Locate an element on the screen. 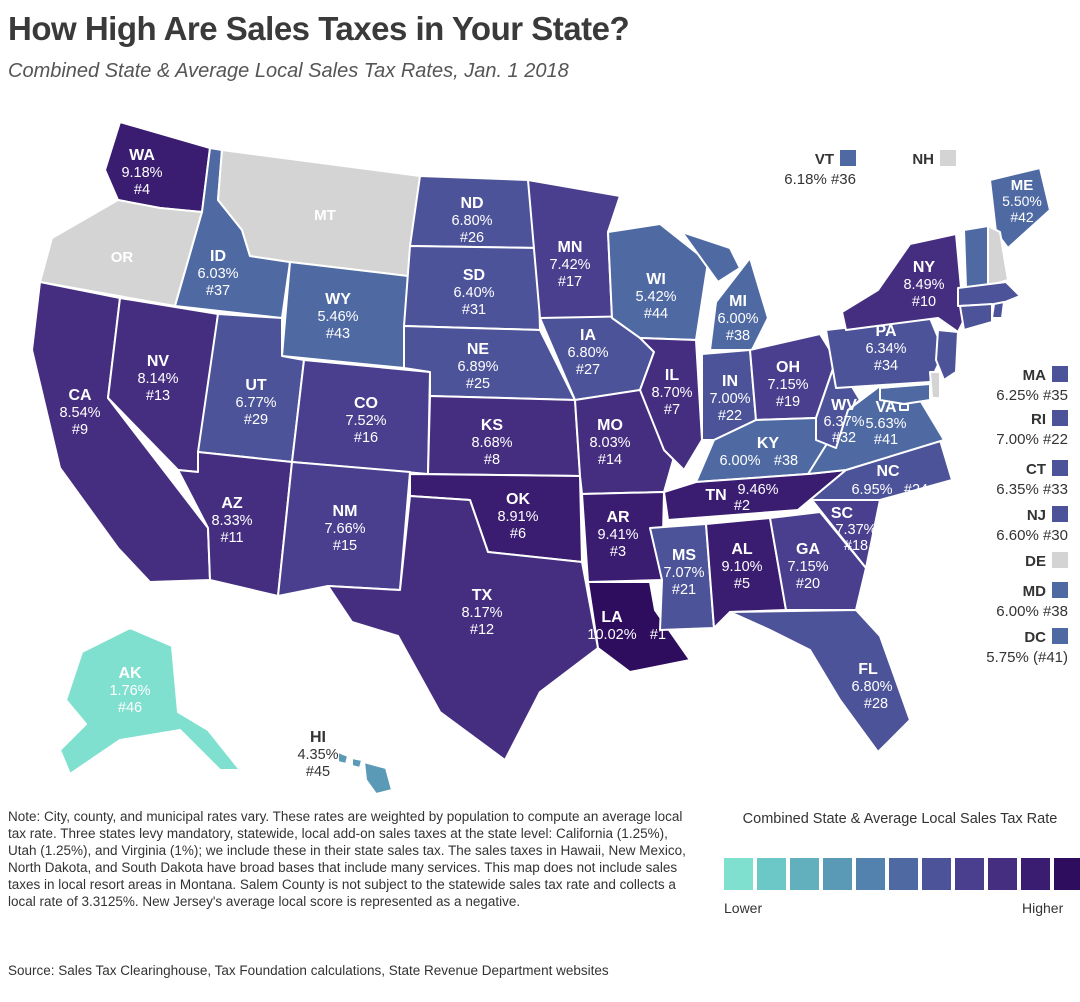 This screenshot has width=1080, height=1002. label-rank: #5 is located at coordinates (742, 584).